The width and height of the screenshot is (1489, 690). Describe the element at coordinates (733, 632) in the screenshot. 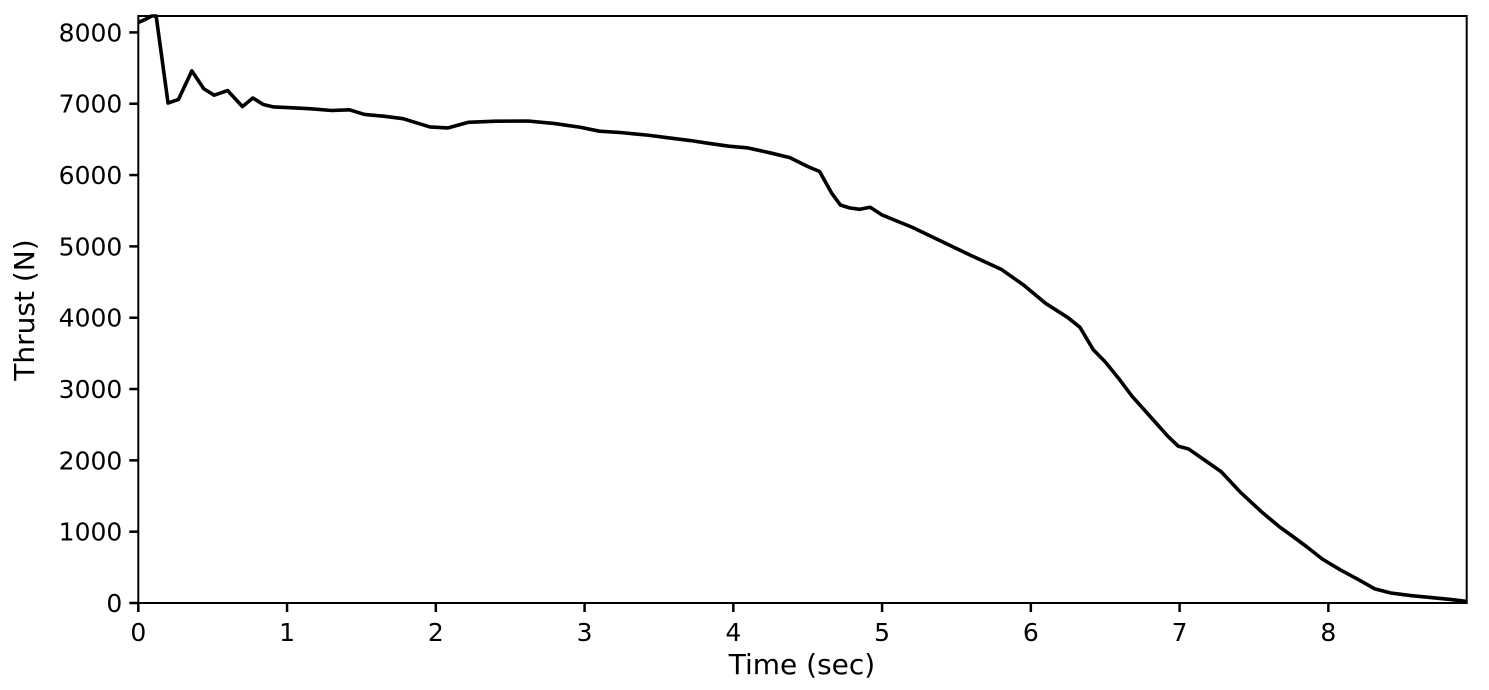

I see `x-tick-label: 4` at that location.